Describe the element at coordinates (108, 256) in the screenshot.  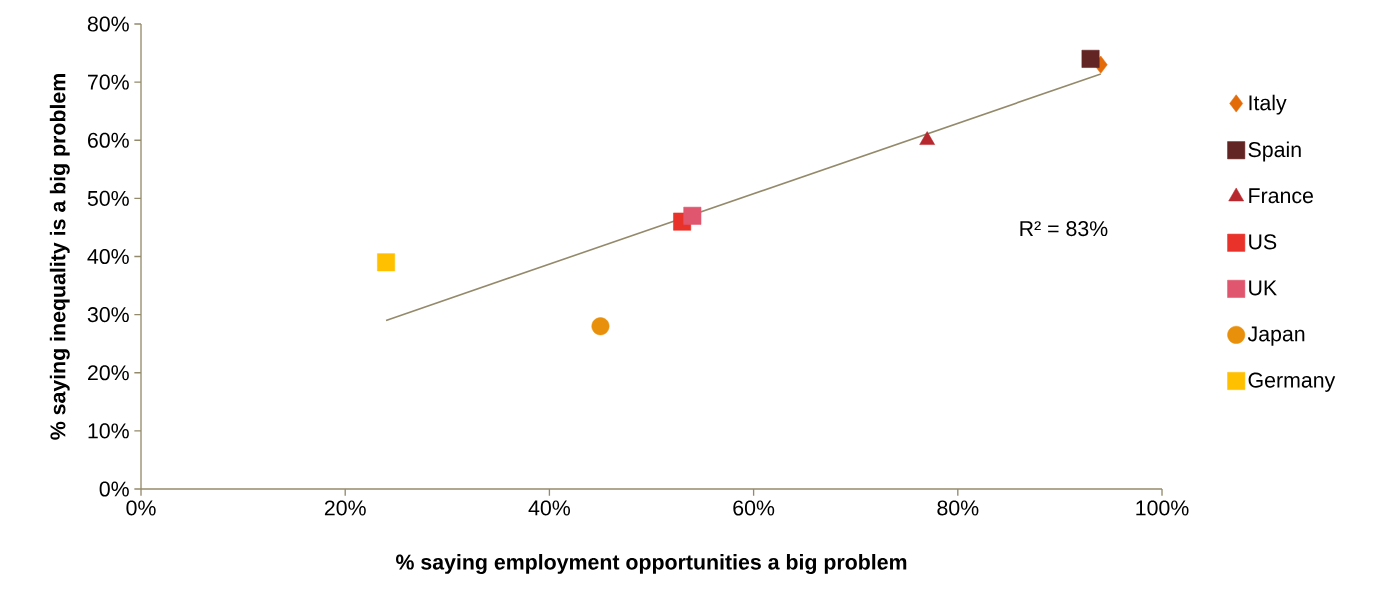
I see `y-tick-label: 40%` at that location.